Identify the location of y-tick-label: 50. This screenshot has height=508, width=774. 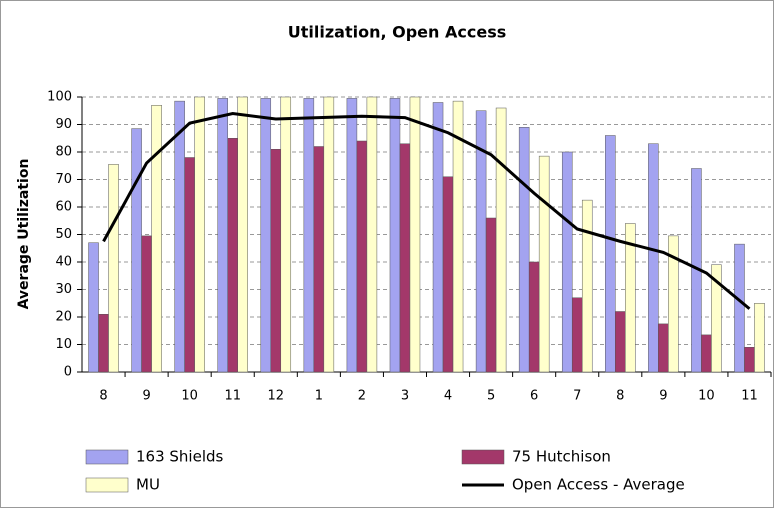
(63, 234).